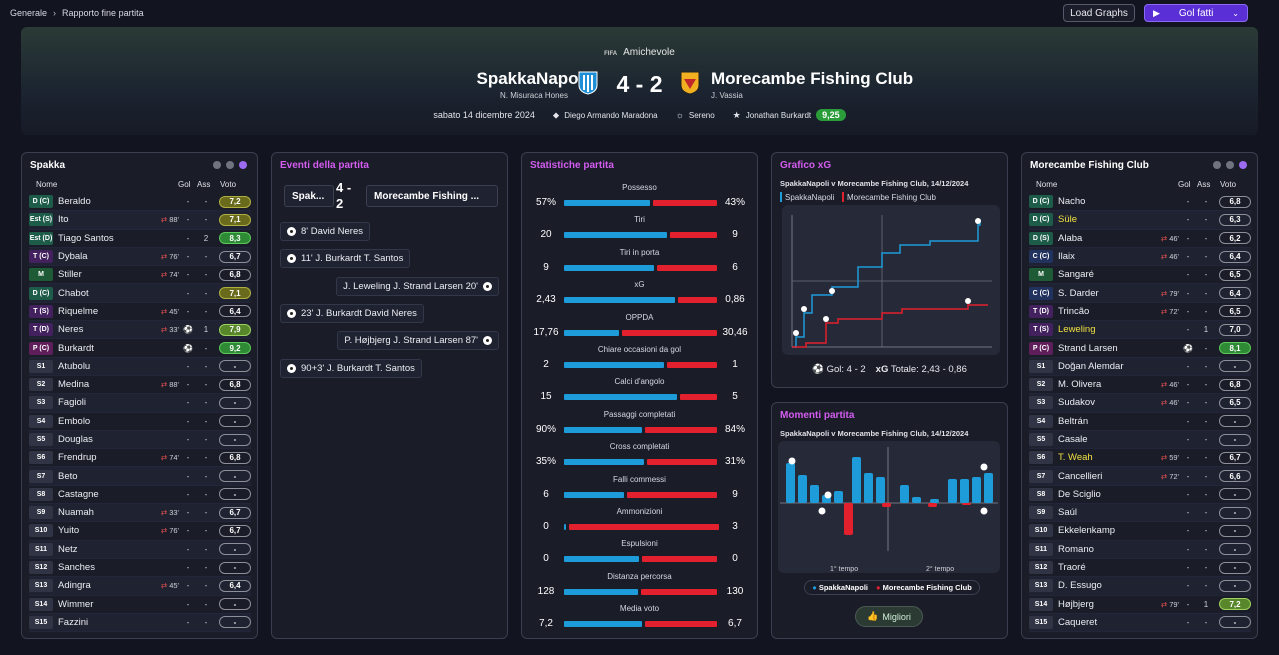  What do you see at coordinates (1140, 275) in the screenshot?
I see `player-row: M Sangaré - - 6,5` at bounding box center [1140, 275].